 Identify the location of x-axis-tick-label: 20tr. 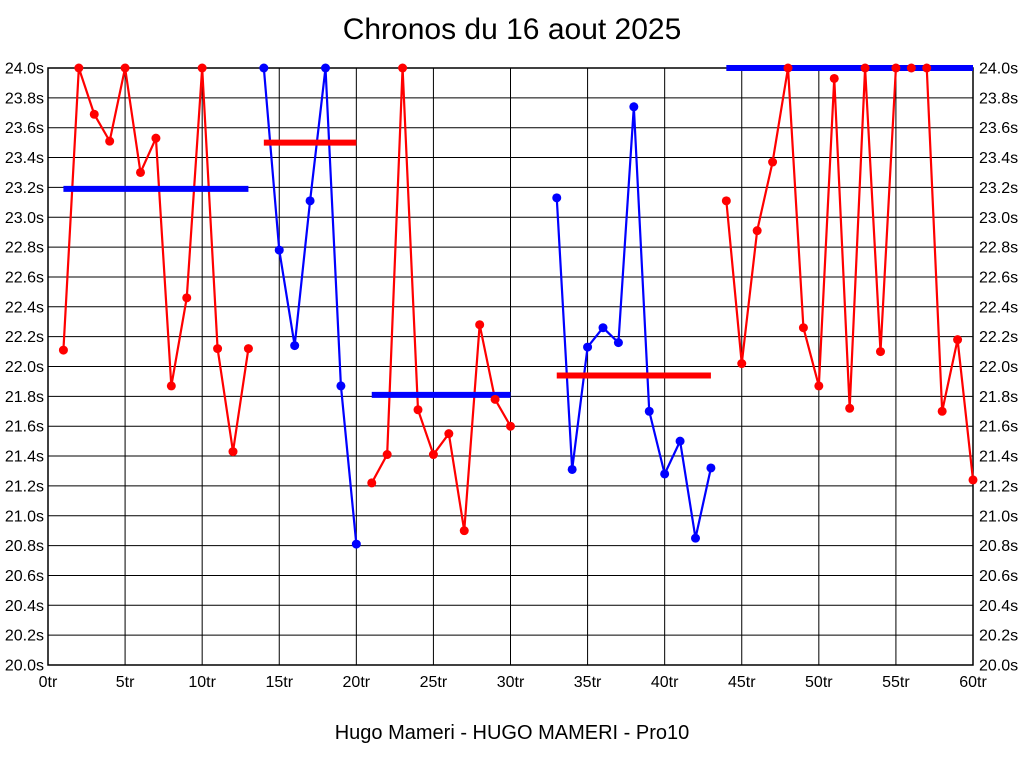
(357, 682).